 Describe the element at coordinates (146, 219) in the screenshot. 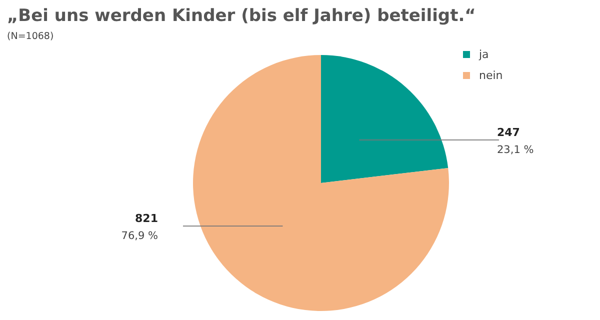

I see `data-label: 821` at that location.